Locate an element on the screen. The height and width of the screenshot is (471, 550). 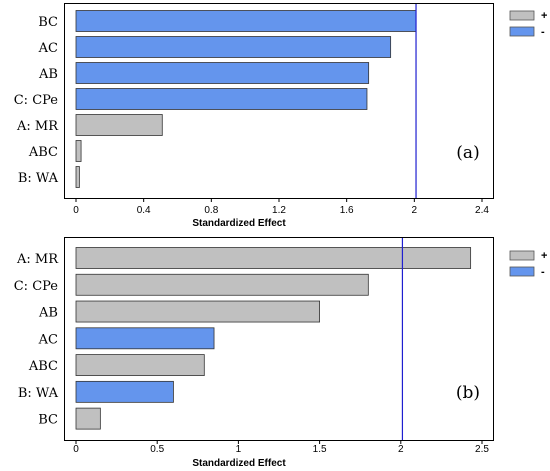
panel-label: (b) is located at coordinates (468, 393).